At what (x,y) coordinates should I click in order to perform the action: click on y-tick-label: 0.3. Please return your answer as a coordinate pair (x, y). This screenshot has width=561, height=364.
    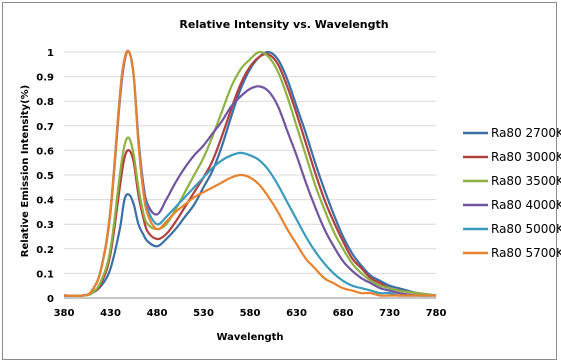
    Looking at the image, I should click on (45, 225).